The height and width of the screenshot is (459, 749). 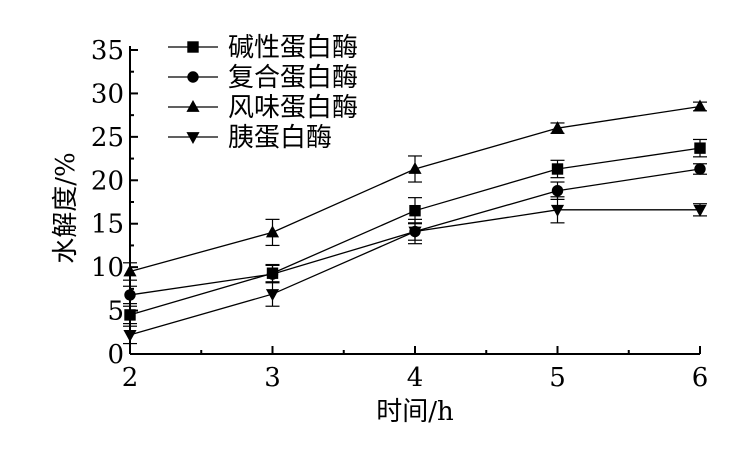 I want to click on x-tick-label: 2, so click(x=130, y=378).